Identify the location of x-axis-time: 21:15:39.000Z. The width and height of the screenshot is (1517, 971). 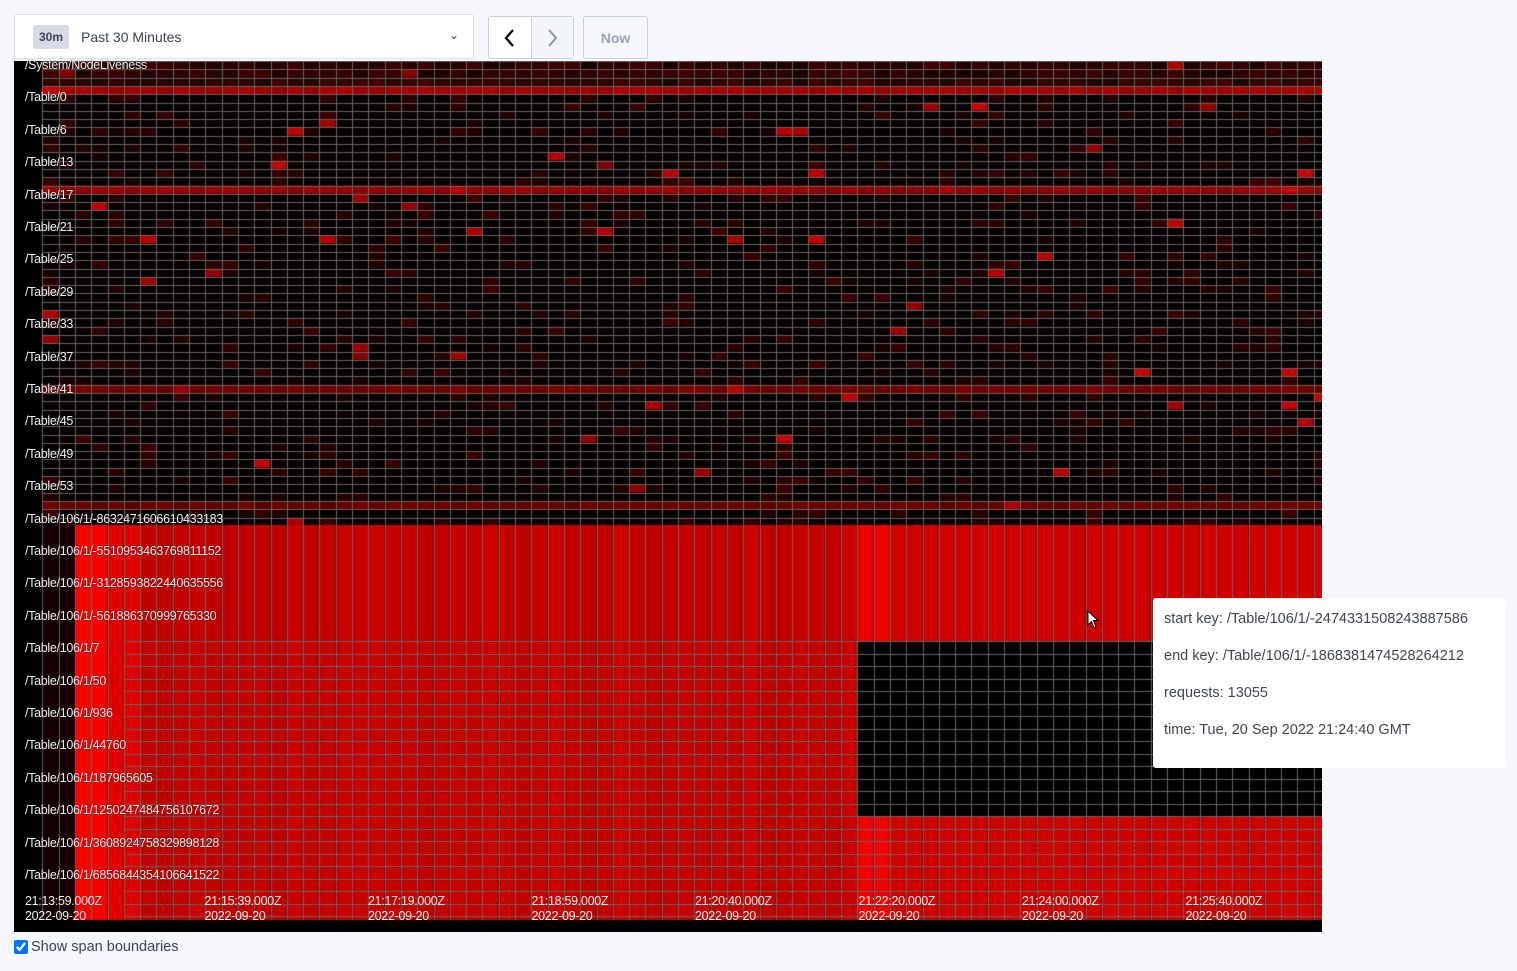
(243, 901).